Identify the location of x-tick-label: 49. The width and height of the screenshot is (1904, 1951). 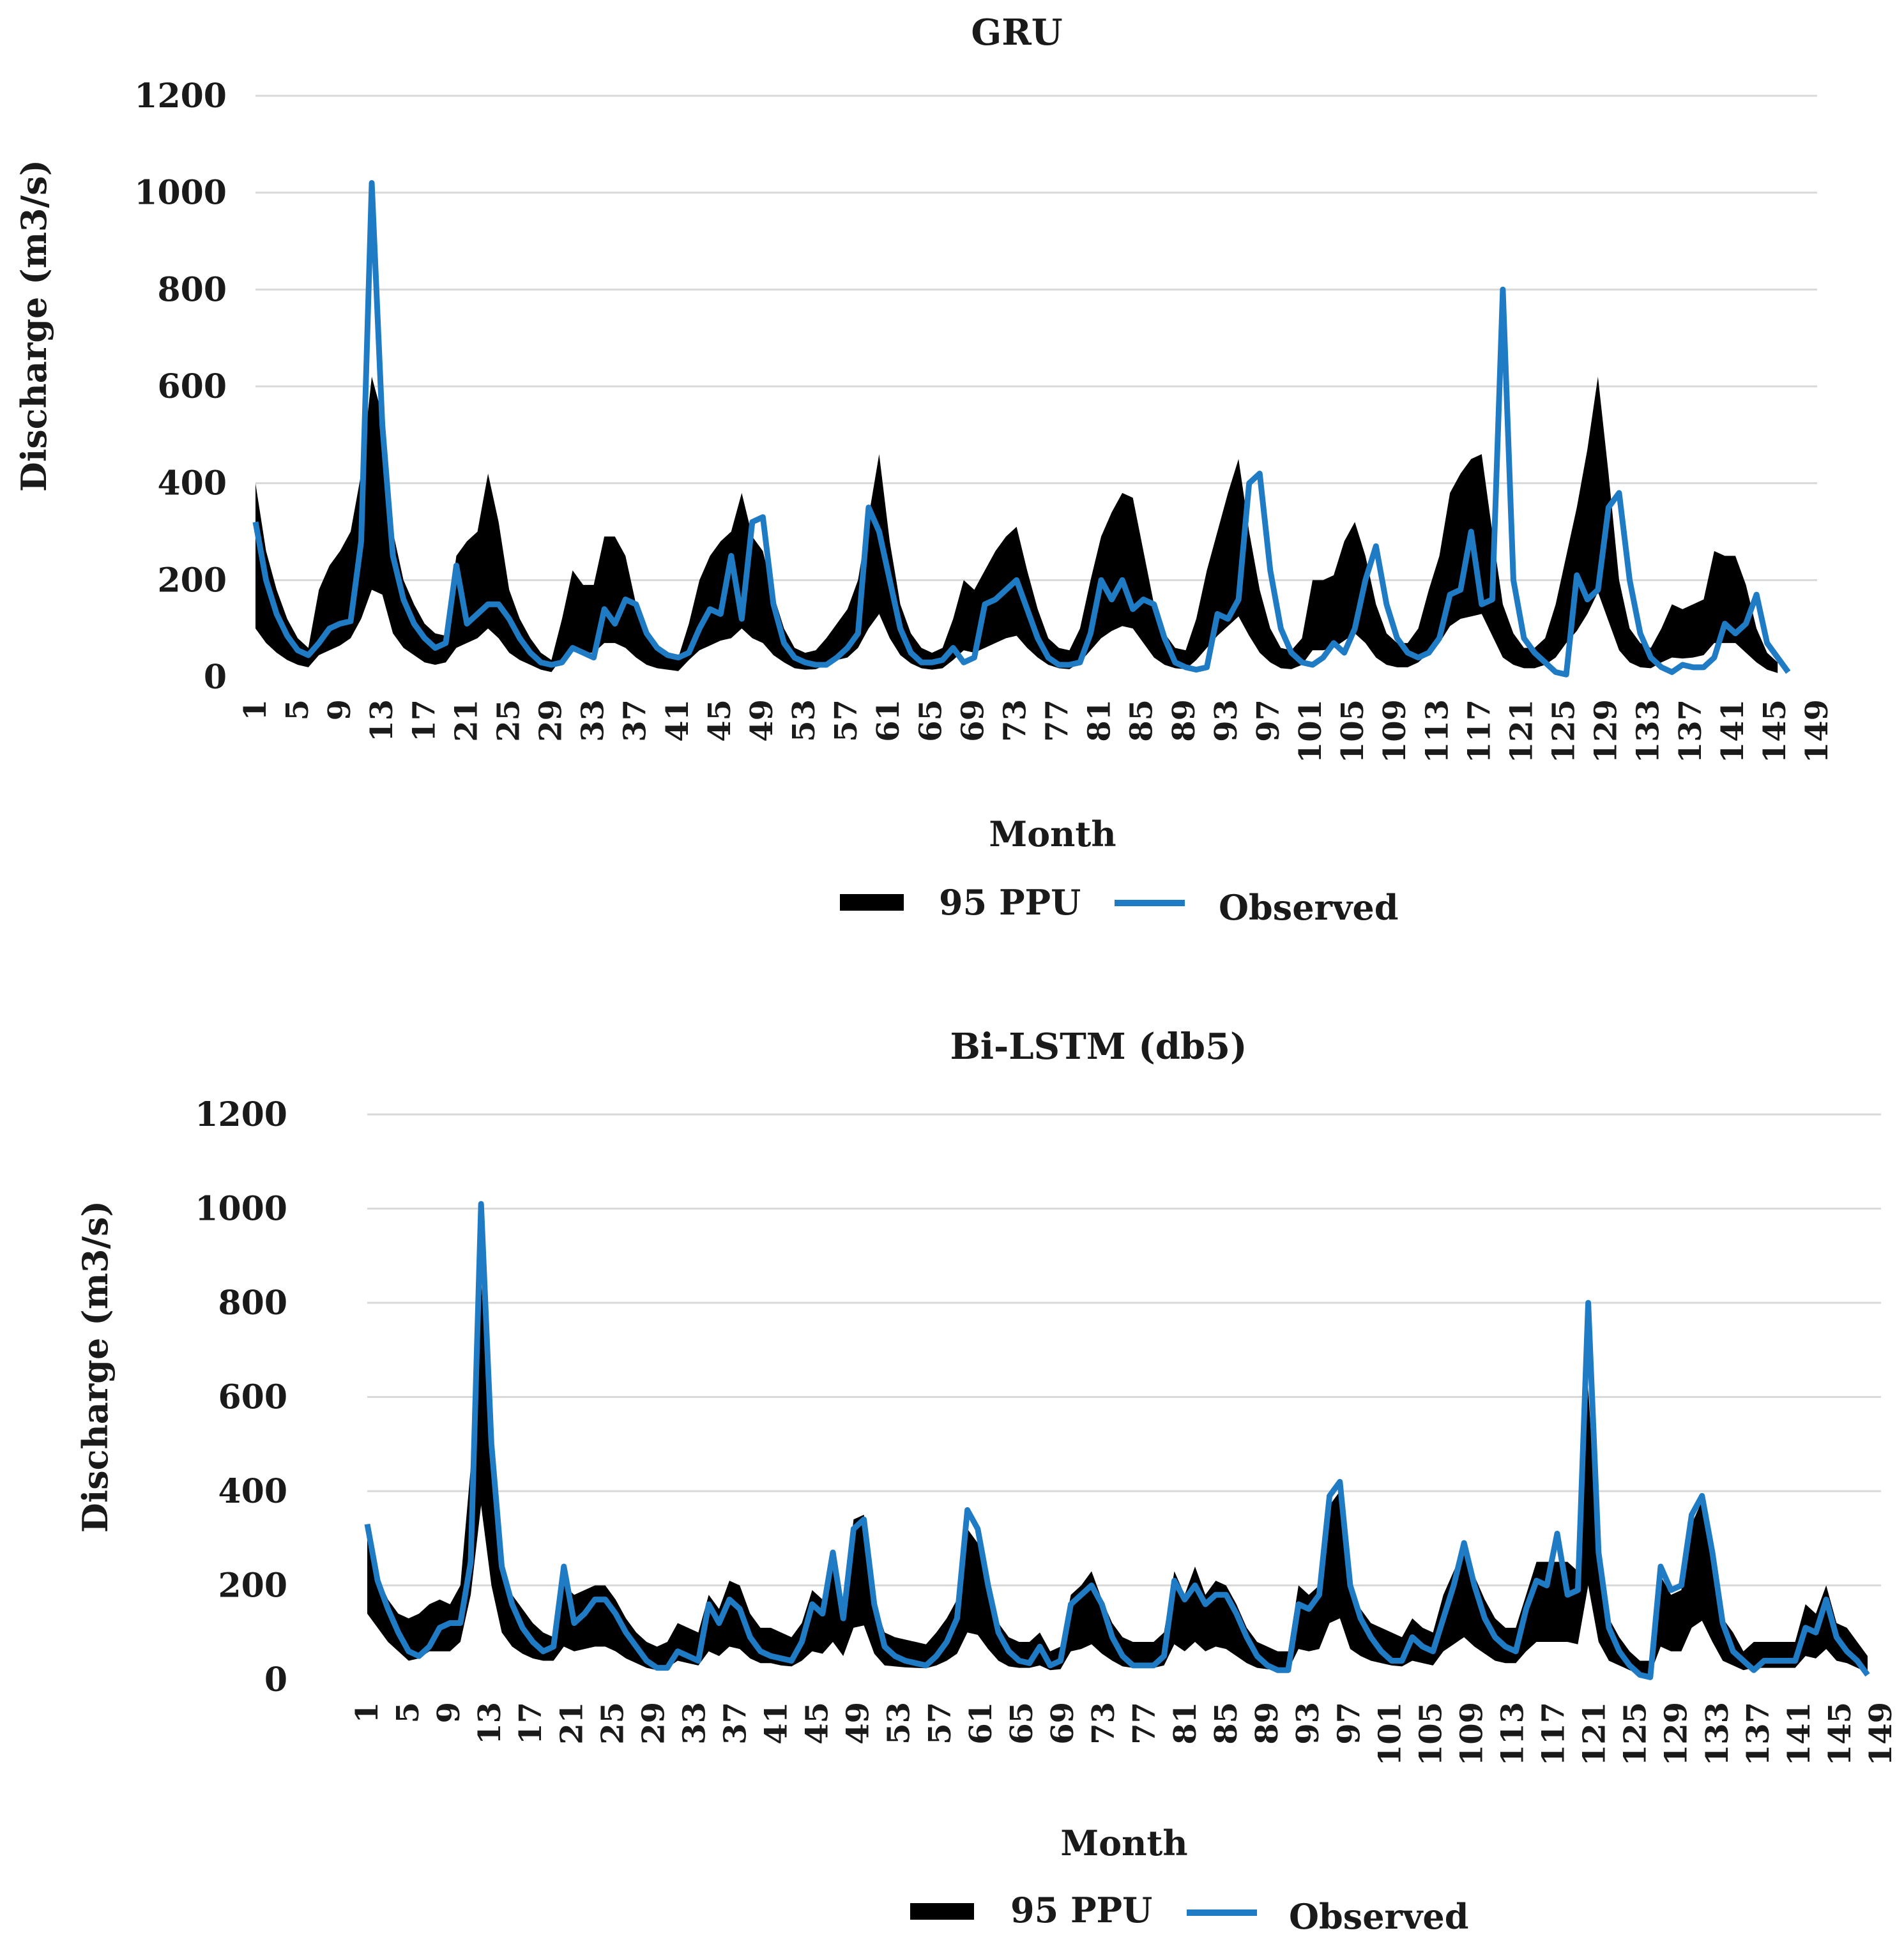
(762, 720).